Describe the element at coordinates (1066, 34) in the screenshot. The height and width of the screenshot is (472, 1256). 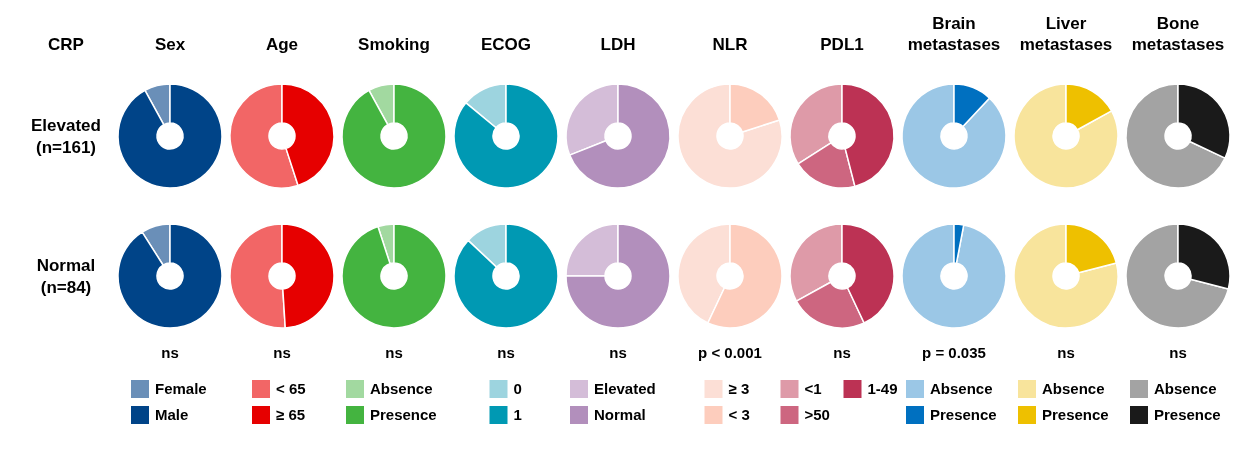
I see `chart-title: Liver metastases` at that location.